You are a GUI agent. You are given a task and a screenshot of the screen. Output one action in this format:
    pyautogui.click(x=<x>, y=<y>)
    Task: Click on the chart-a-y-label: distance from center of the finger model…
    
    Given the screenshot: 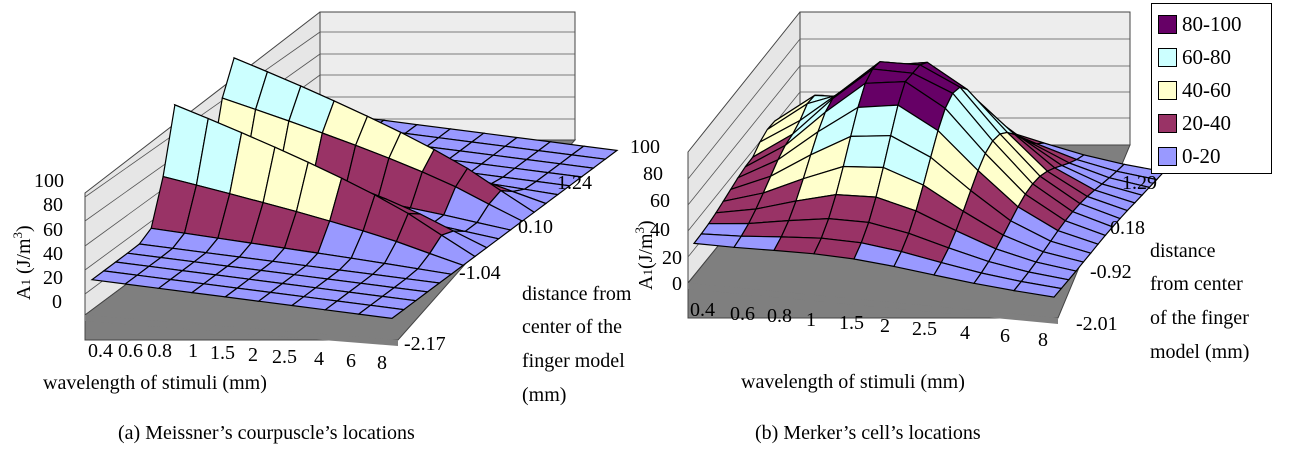 What is the action you would take?
    pyautogui.click(x=577, y=344)
    